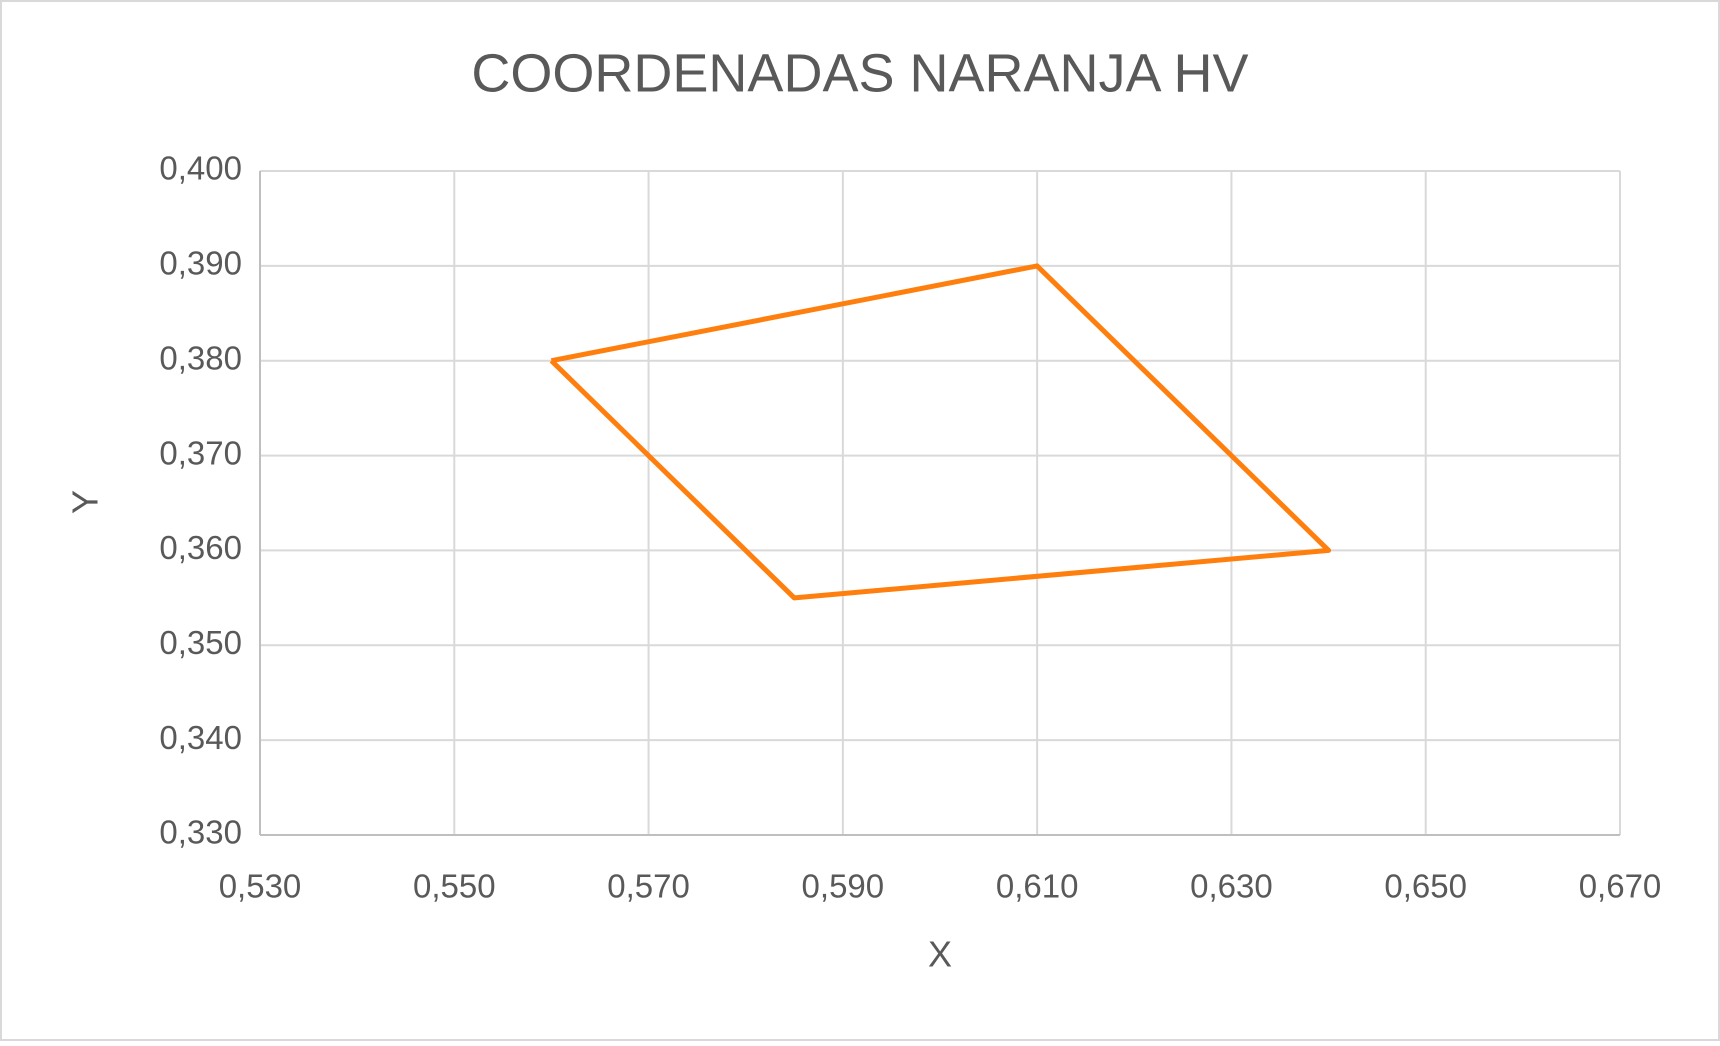 The image size is (1720, 1046). I want to click on x-tick-label: 0,630, so click(1231, 886).